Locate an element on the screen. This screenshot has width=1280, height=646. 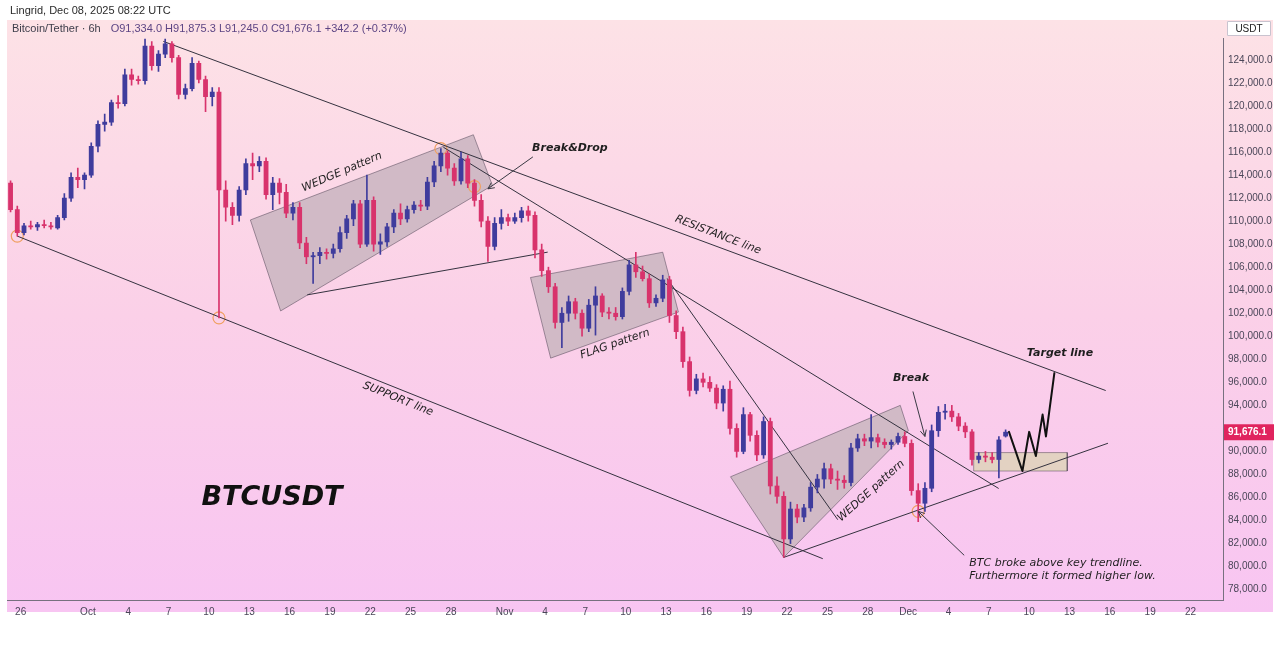
y-tick-label: 106,000.0 is located at coordinates (1250, 266).